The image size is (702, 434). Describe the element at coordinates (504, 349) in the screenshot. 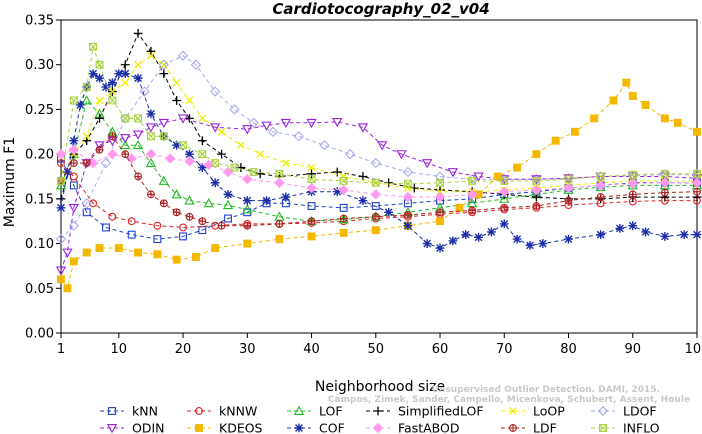

I see `x-tick-label: 70` at that location.